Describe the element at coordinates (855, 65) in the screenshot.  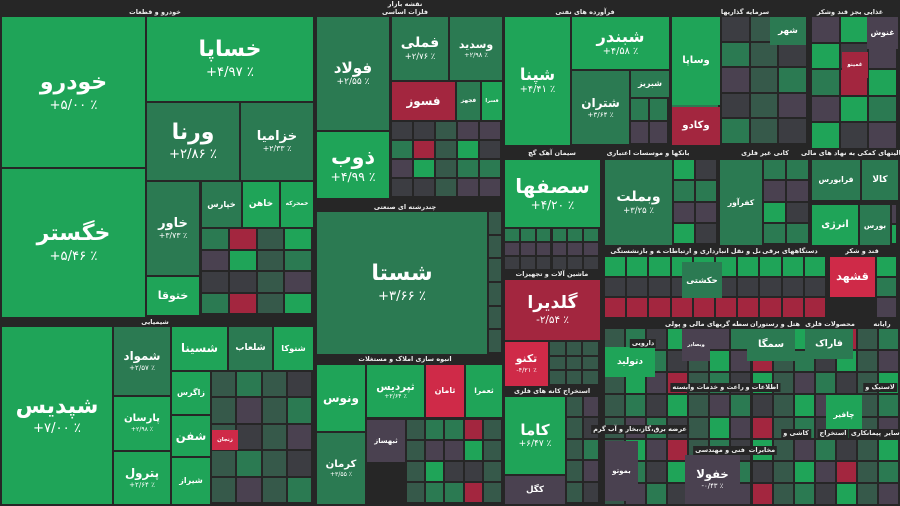
I see `stock-tile: غمینو` at that location.